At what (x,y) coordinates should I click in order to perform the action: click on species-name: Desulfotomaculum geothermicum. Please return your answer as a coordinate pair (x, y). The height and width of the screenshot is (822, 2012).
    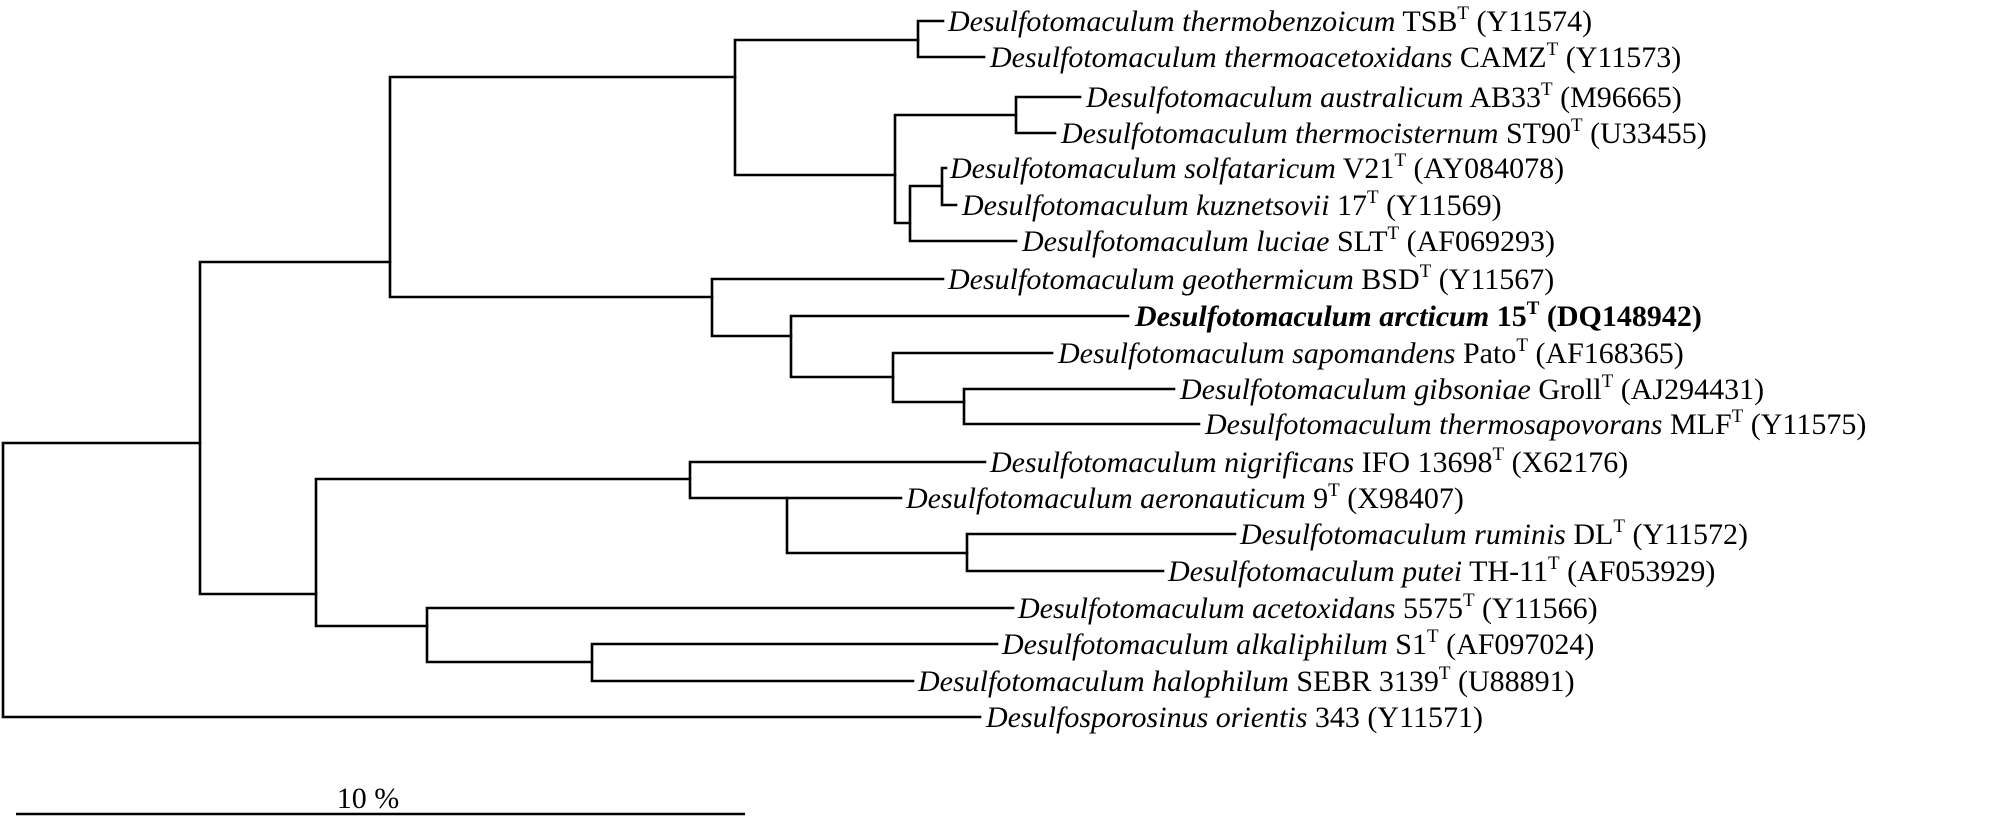
    Looking at the image, I should click on (1150, 279).